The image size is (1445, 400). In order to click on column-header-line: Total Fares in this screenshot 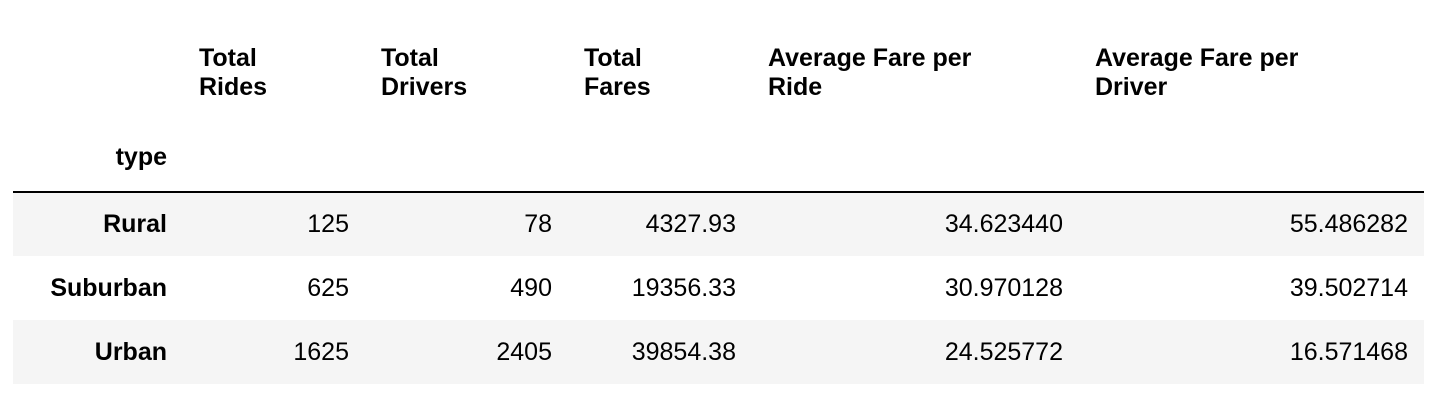, I will do `click(617, 72)`.